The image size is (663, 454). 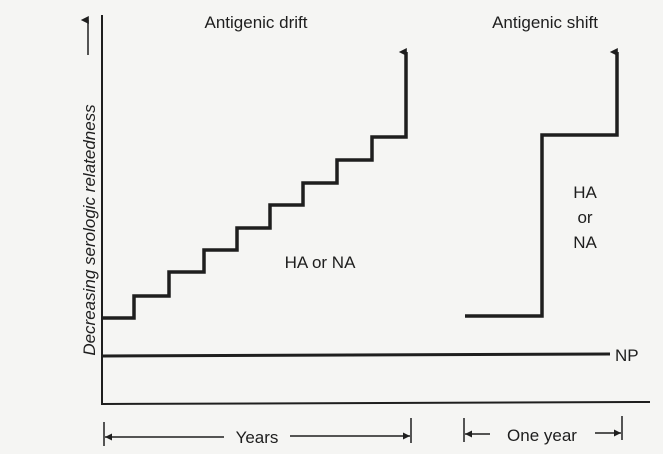 I want to click on shift-curve-label-or: or, so click(x=584, y=217).